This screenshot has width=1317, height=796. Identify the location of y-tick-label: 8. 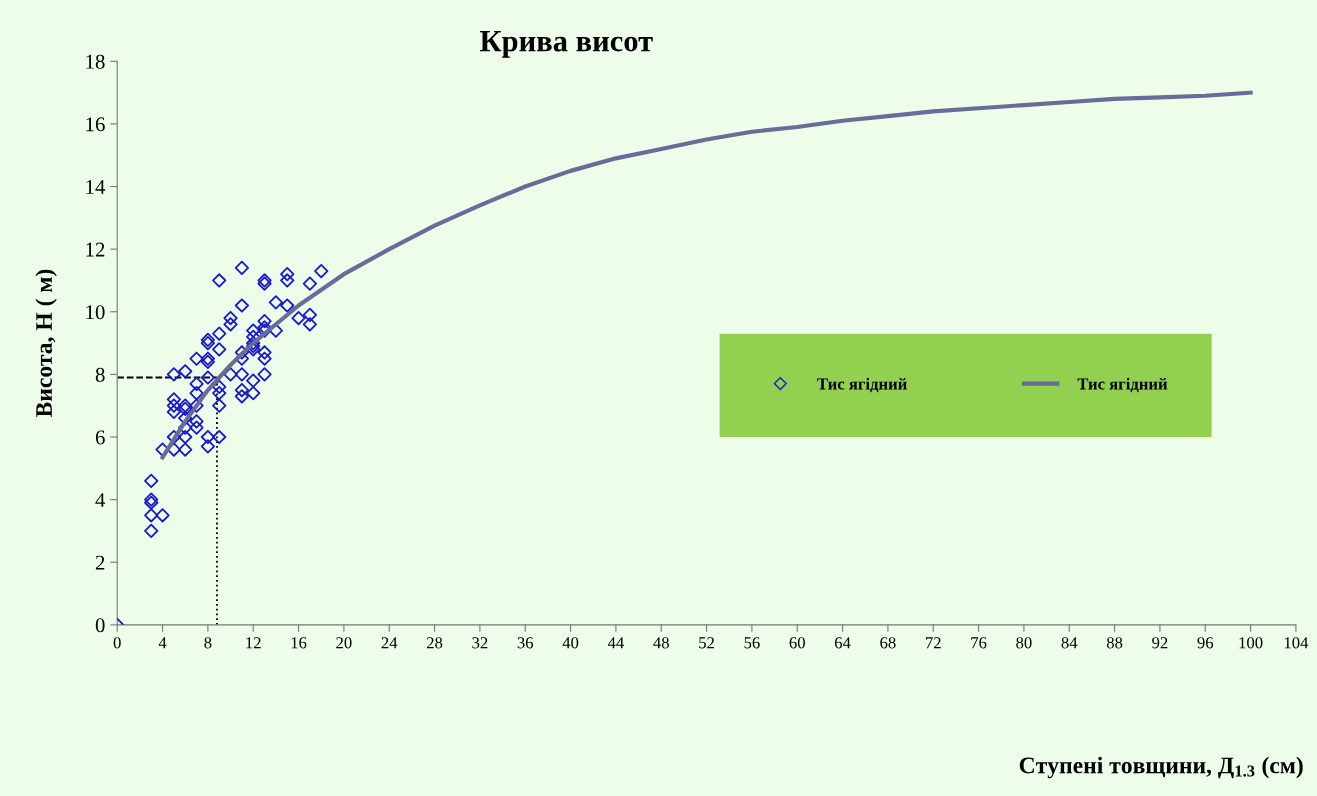
(100, 374).